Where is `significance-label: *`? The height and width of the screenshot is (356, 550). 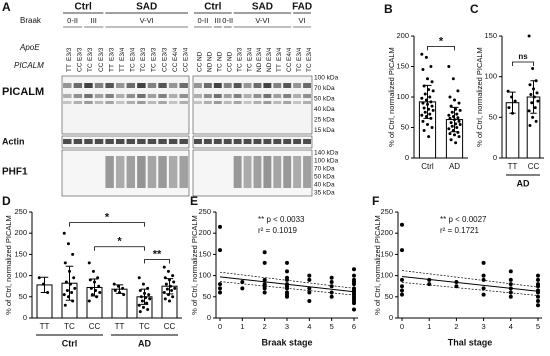
significance-label: * is located at coordinates (107, 218).